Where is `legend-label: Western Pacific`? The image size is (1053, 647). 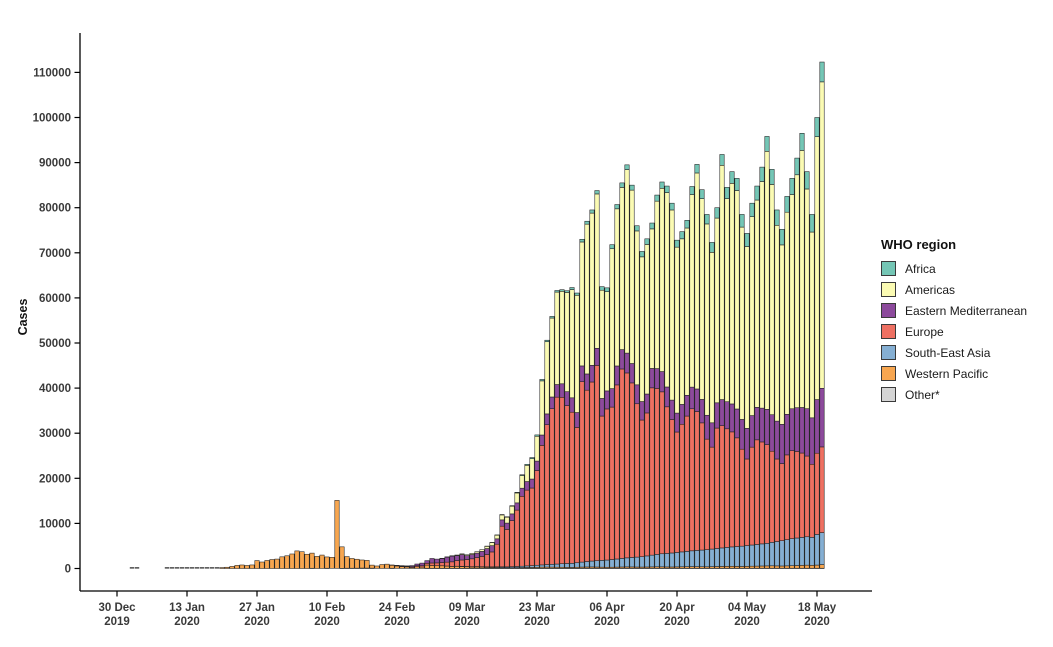 legend-label: Western Pacific is located at coordinates (947, 373).